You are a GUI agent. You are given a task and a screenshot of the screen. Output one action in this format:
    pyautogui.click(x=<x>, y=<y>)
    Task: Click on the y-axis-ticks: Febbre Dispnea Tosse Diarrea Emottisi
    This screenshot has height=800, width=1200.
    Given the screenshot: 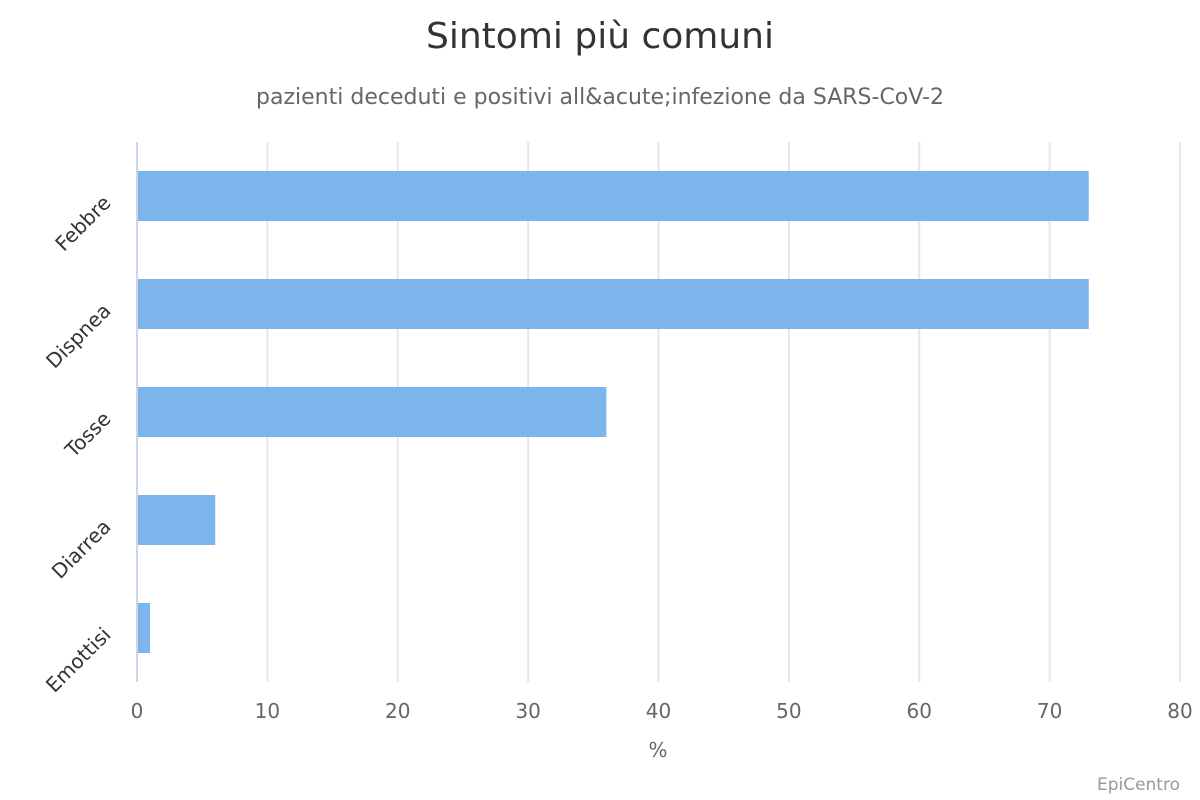 What is the action you would take?
    pyautogui.click(x=78, y=444)
    